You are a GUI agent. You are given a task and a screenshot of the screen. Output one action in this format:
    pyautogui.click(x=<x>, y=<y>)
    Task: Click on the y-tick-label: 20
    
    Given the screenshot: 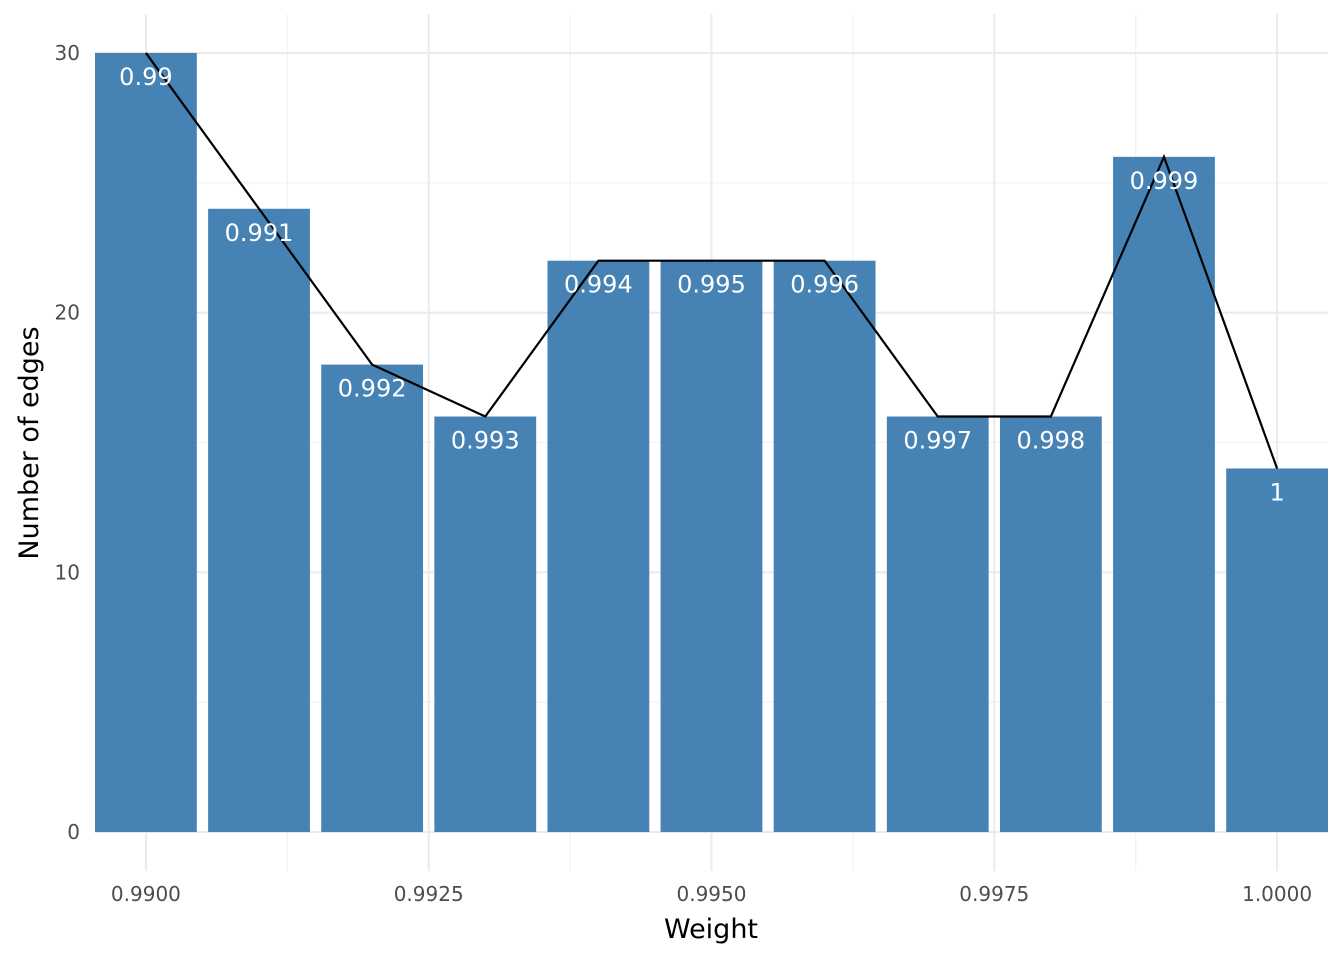 What is the action you would take?
    pyautogui.click(x=67, y=313)
    